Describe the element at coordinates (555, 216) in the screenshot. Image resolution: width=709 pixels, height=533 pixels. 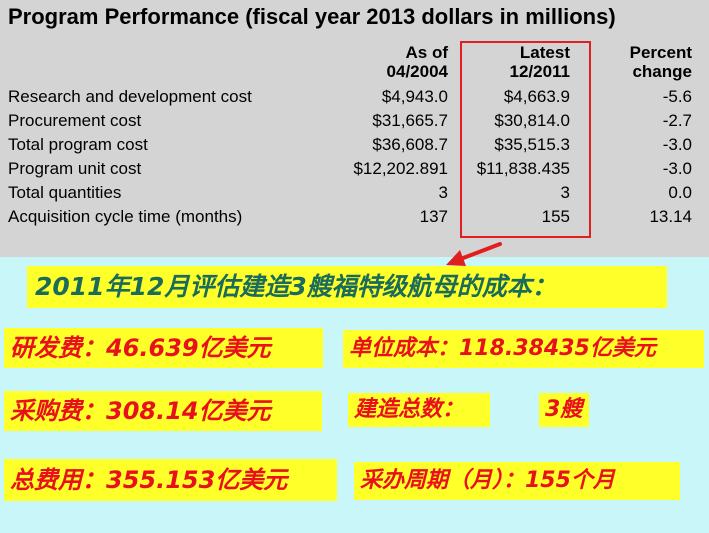
I see `cell-latest: 155` at that location.